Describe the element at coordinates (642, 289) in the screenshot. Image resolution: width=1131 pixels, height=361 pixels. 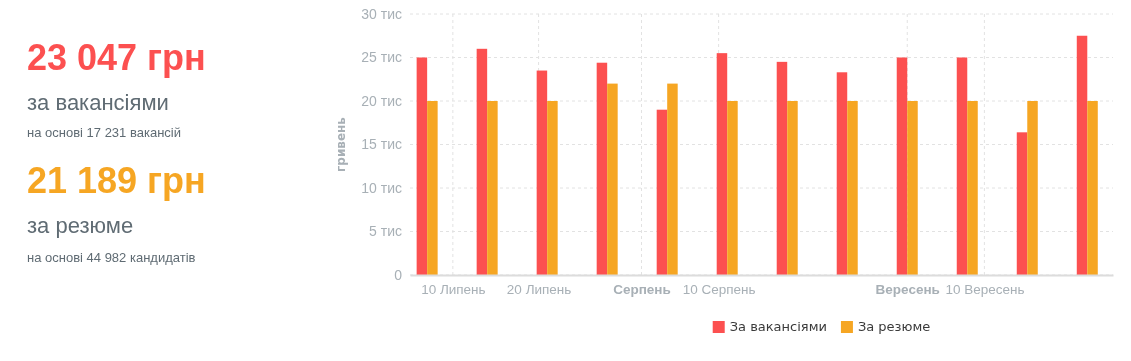
I see `x-tick-label: Серпень` at that location.